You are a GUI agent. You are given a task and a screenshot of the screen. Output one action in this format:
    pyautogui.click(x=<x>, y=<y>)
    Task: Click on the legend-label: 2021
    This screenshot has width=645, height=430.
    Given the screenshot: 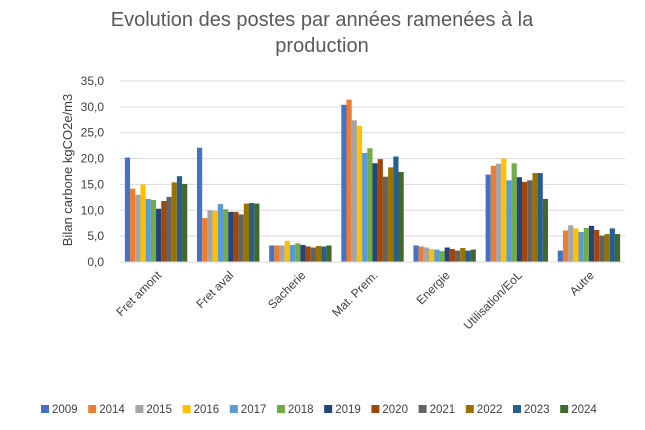 What is the action you would take?
    pyautogui.click(x=443, y=410)
    